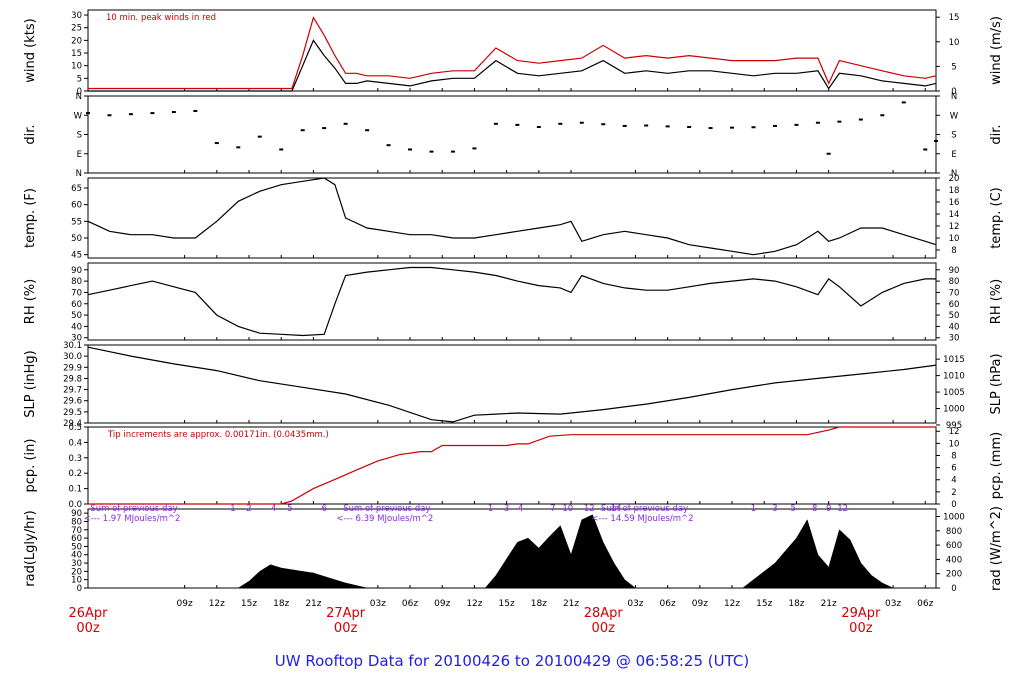  What do you see at coordinates (346, 613) in the screenshot?
I see `day-label: 27Apr` at bounding box center [346, 613].